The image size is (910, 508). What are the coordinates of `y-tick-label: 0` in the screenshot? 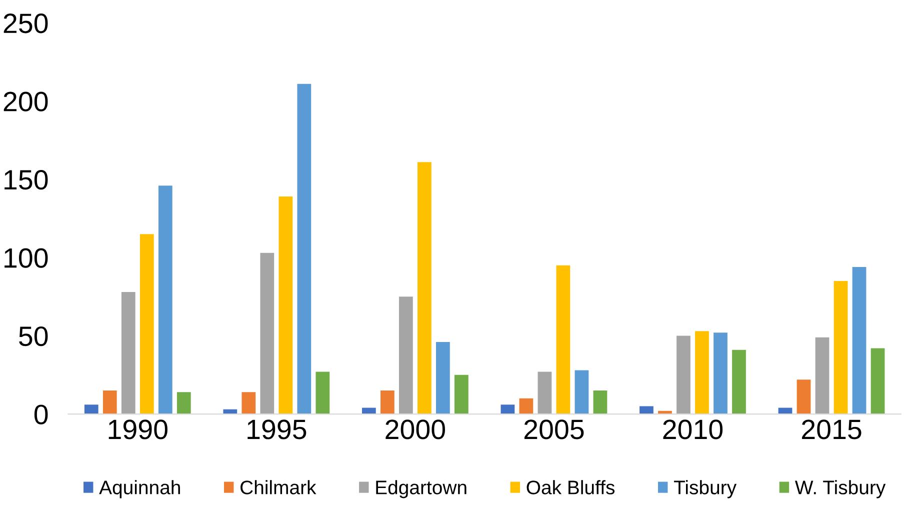 It's located at (41, 414).